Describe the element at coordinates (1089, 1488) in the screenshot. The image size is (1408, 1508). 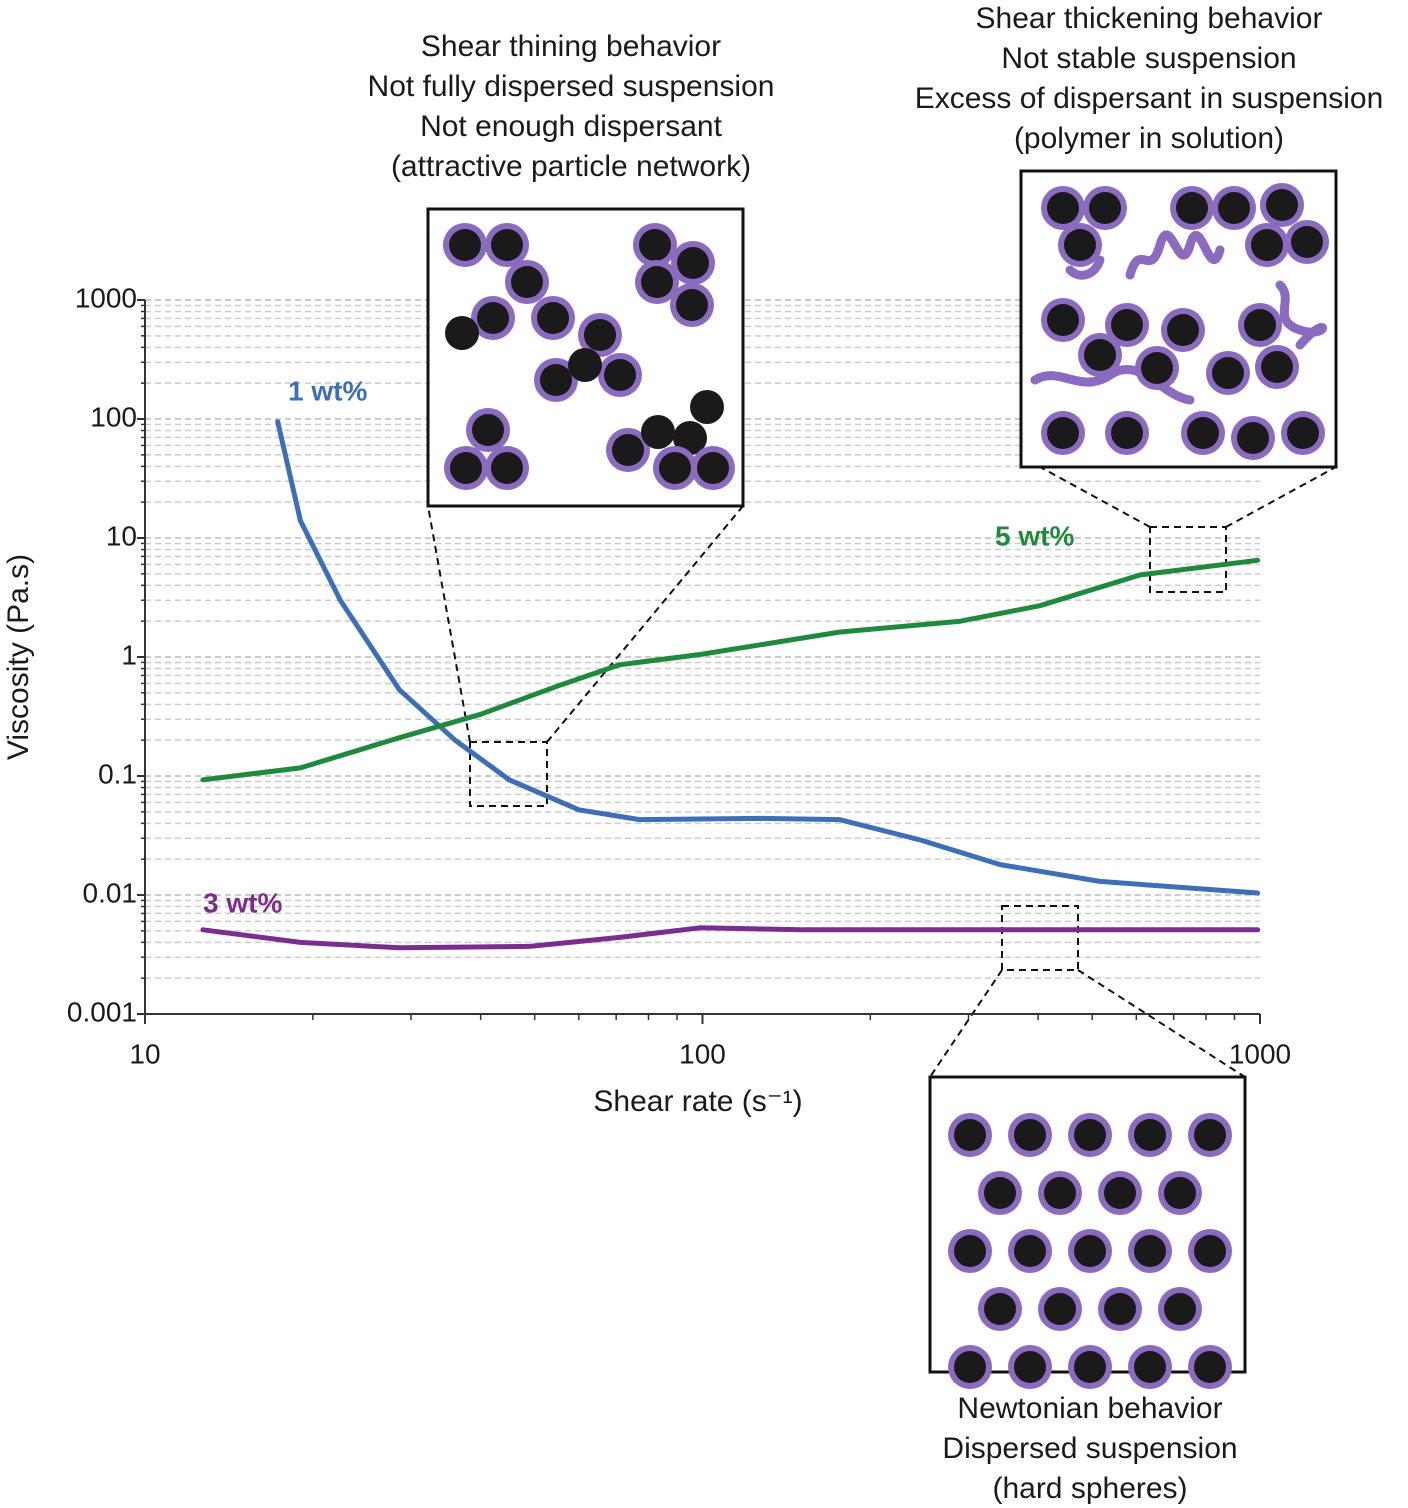
I see `annotation: (hard spheres)` at that location.